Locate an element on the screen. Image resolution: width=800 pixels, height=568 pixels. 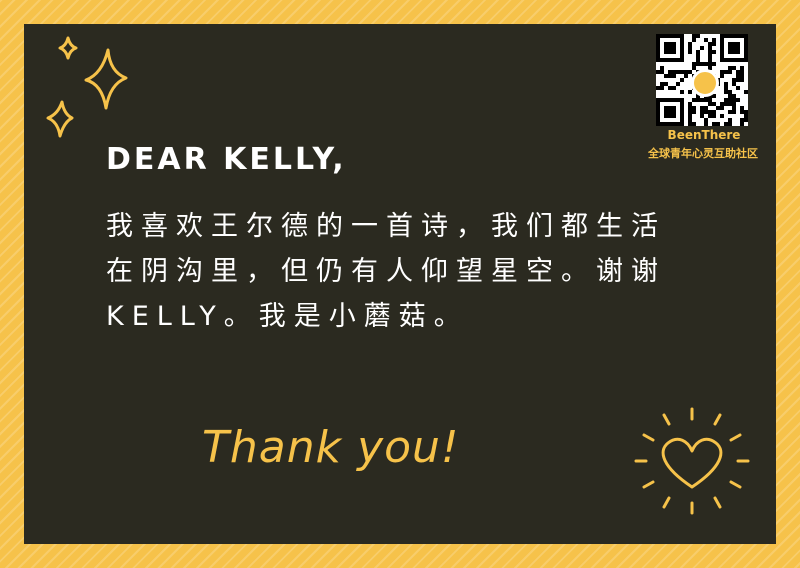
qr-code is located at coordinates (702, 80).